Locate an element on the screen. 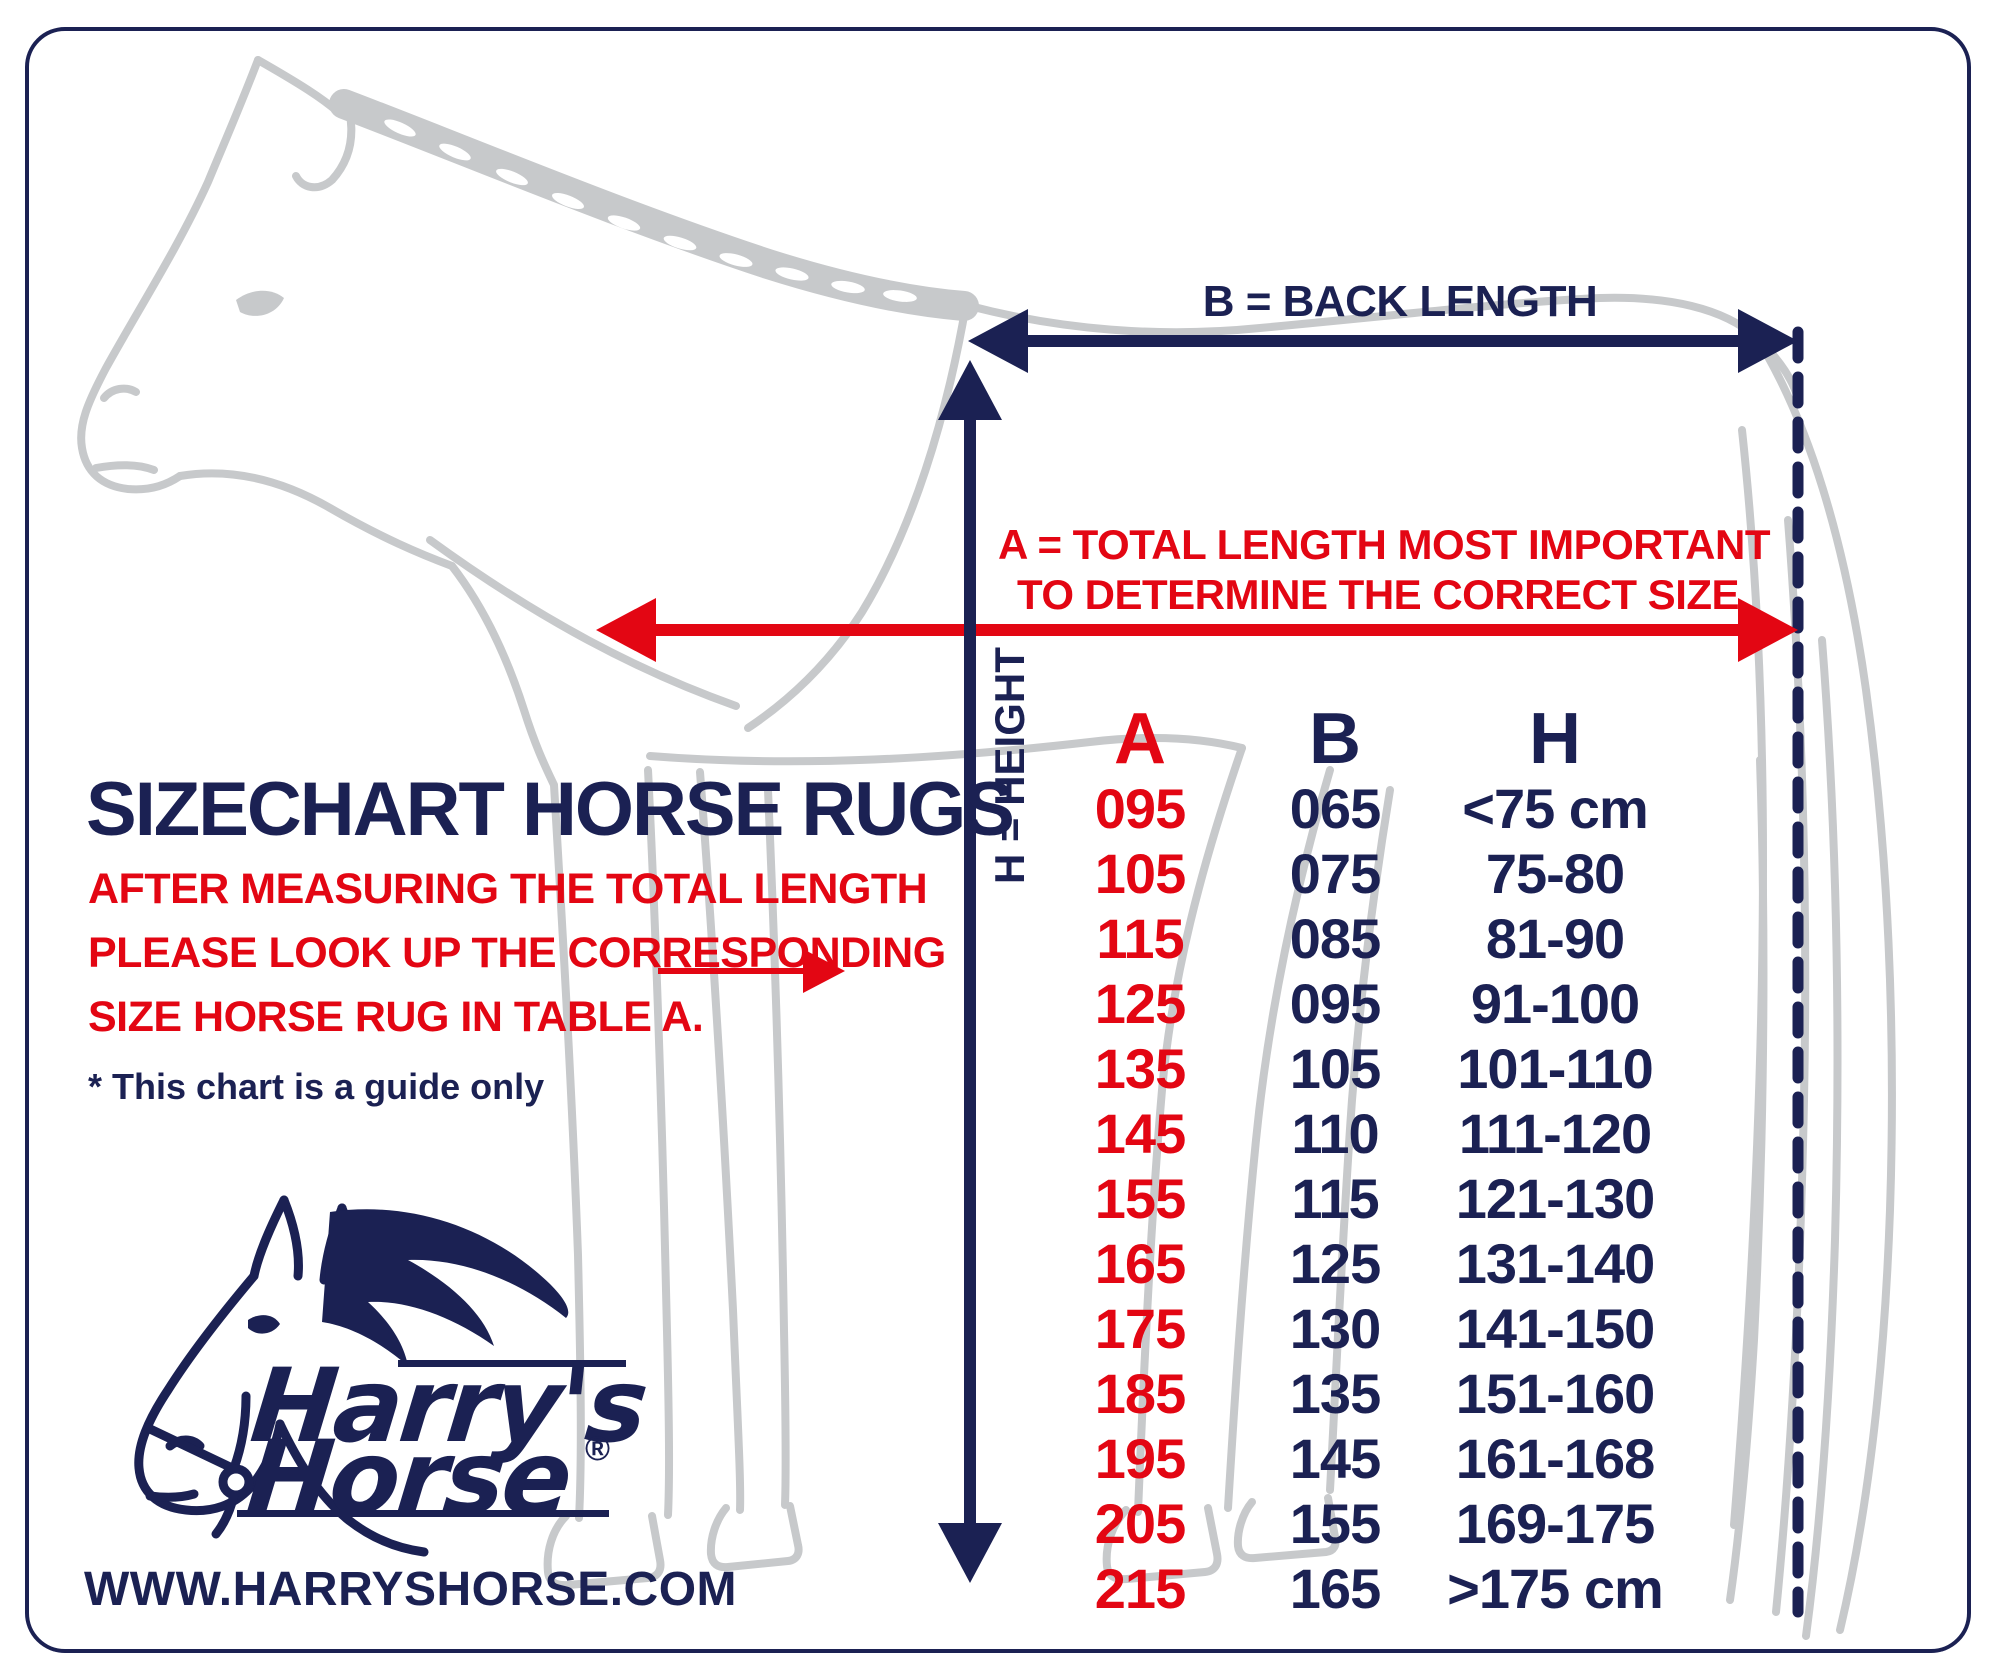 The image size is (2000, 1678). wordmark-rule-top is located at coordinates (512, 1363).